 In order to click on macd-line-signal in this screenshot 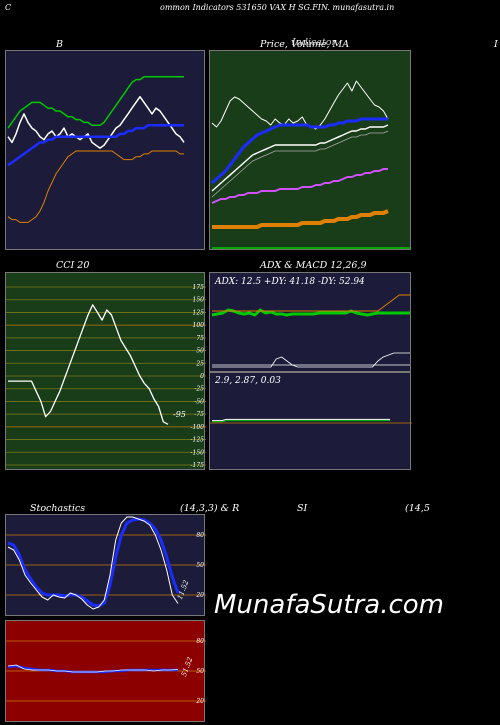, I will do `click(301, 421)`.